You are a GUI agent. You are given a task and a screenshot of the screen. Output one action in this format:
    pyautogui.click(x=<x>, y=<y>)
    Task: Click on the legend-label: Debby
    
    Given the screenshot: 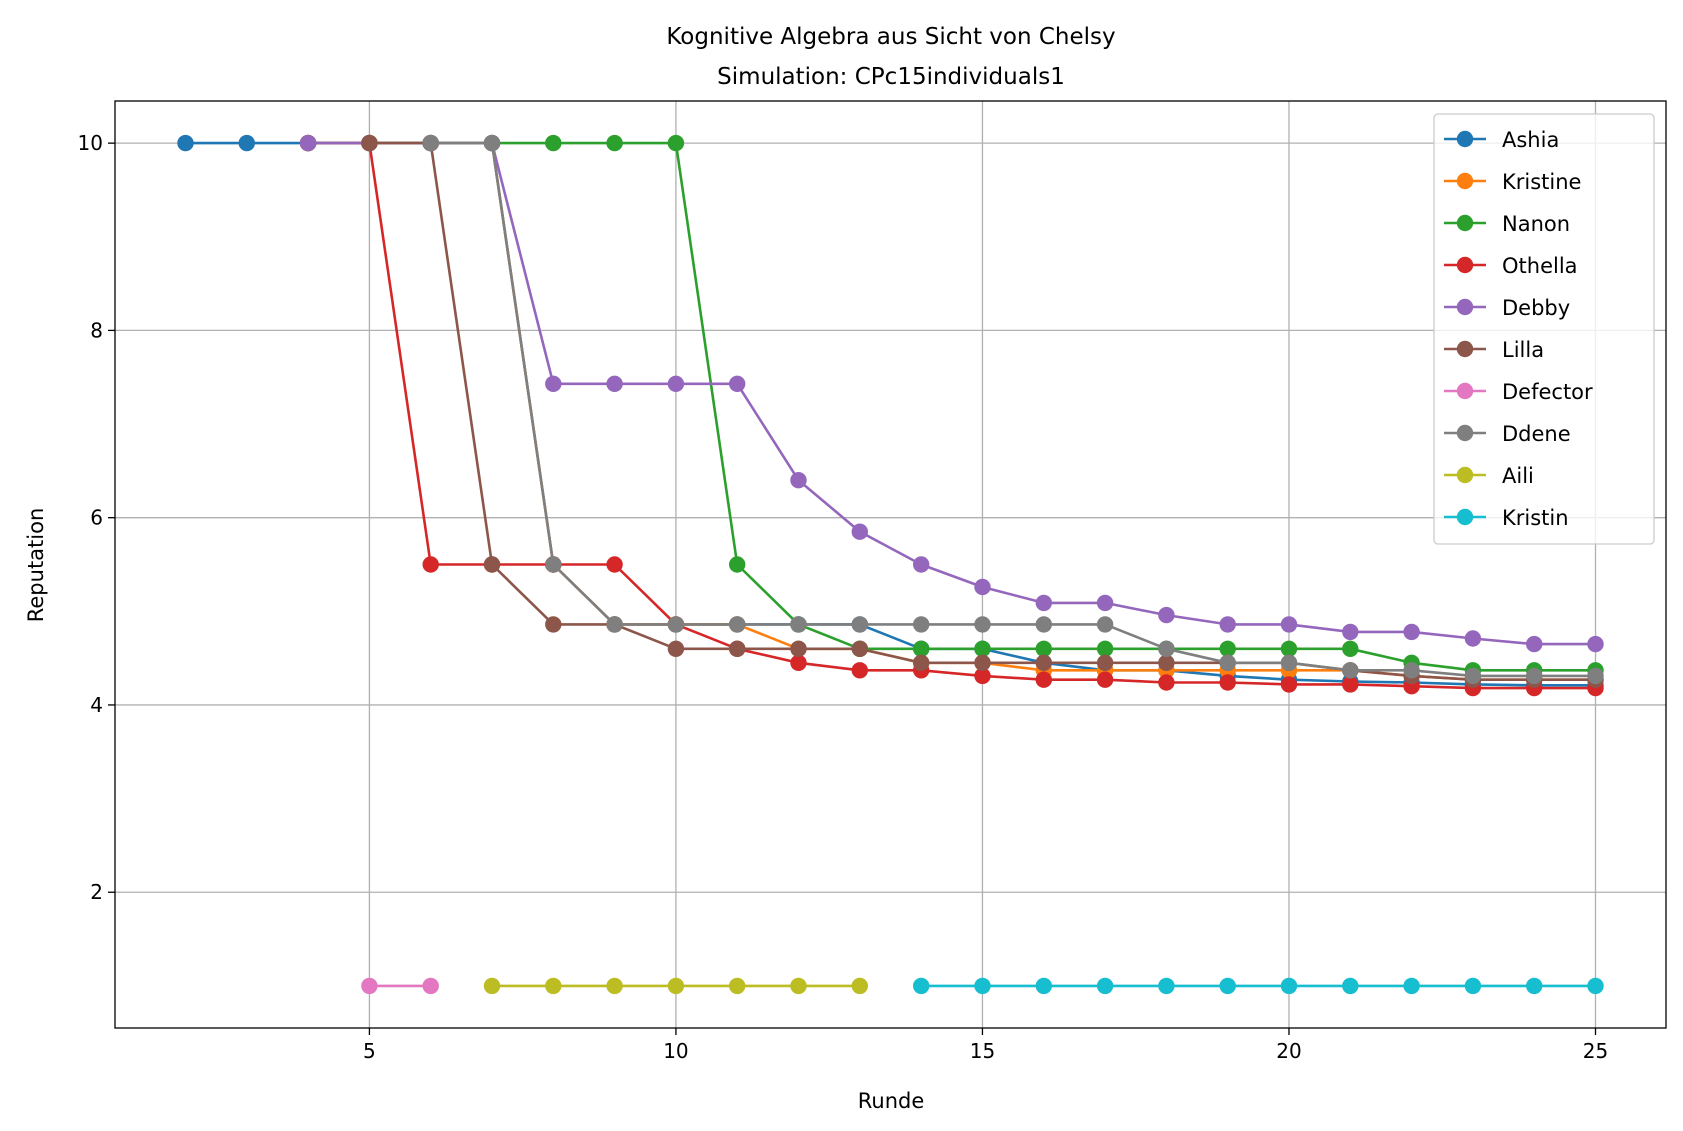 What is the action you would take?
    pyautogui.click(x=1536, y=308)
    